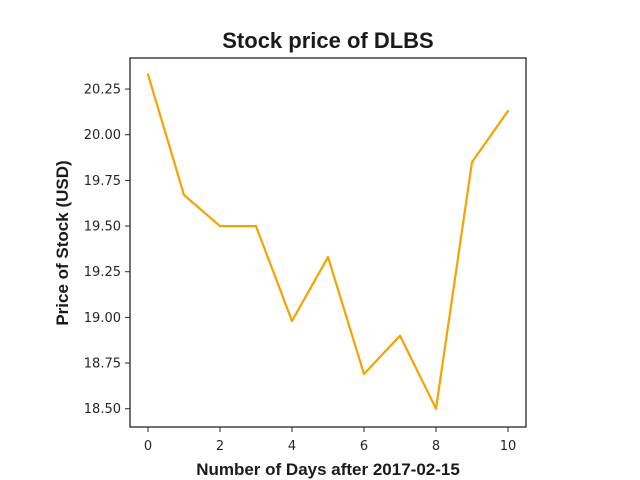  What do you see at coordinates (328, 469) in the screenshot?
I see `x-axis-label: Number of Days after 2017-02-15` at bounding box center [328, 469].